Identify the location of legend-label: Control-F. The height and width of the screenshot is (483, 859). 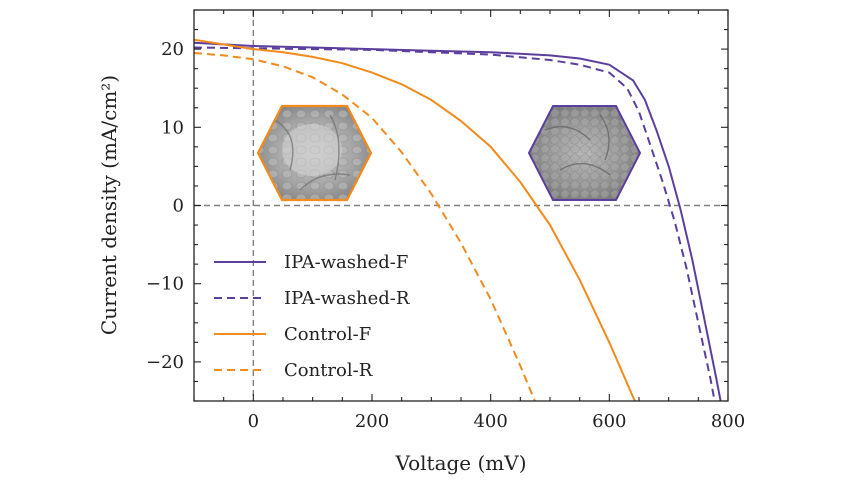
(327, 334).